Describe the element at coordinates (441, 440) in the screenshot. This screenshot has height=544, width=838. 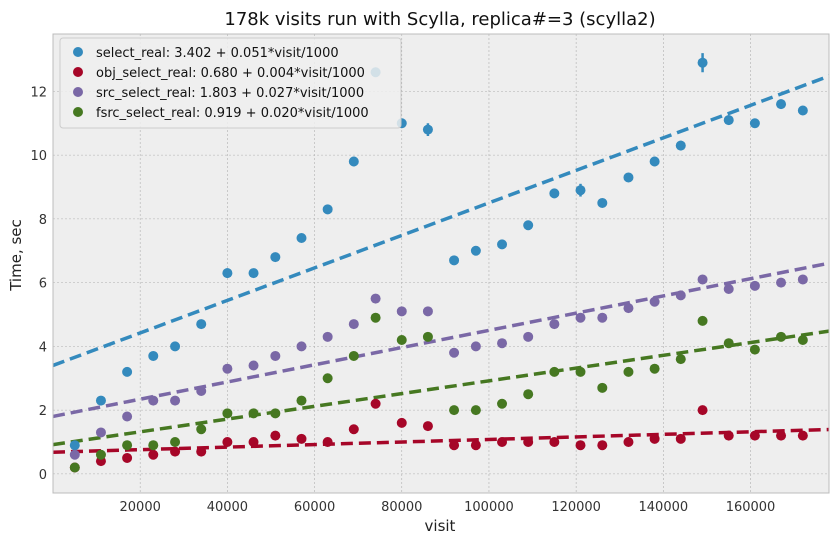
I see `fit-line` at that location.